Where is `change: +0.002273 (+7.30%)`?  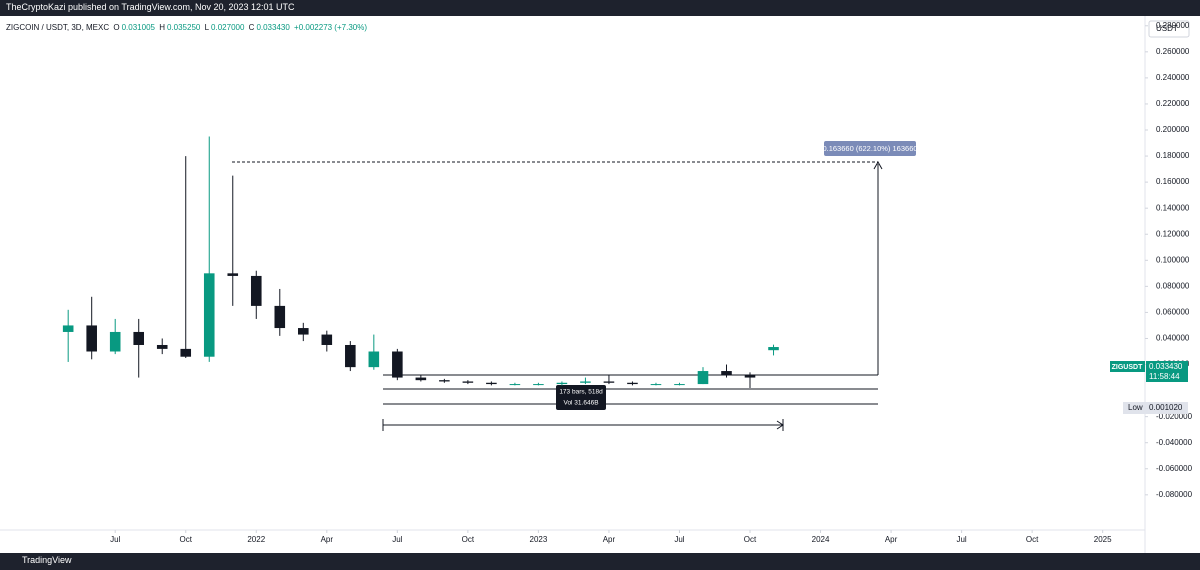
change: +0.002273 (+7.30%) is located at coordinates (330, 27).